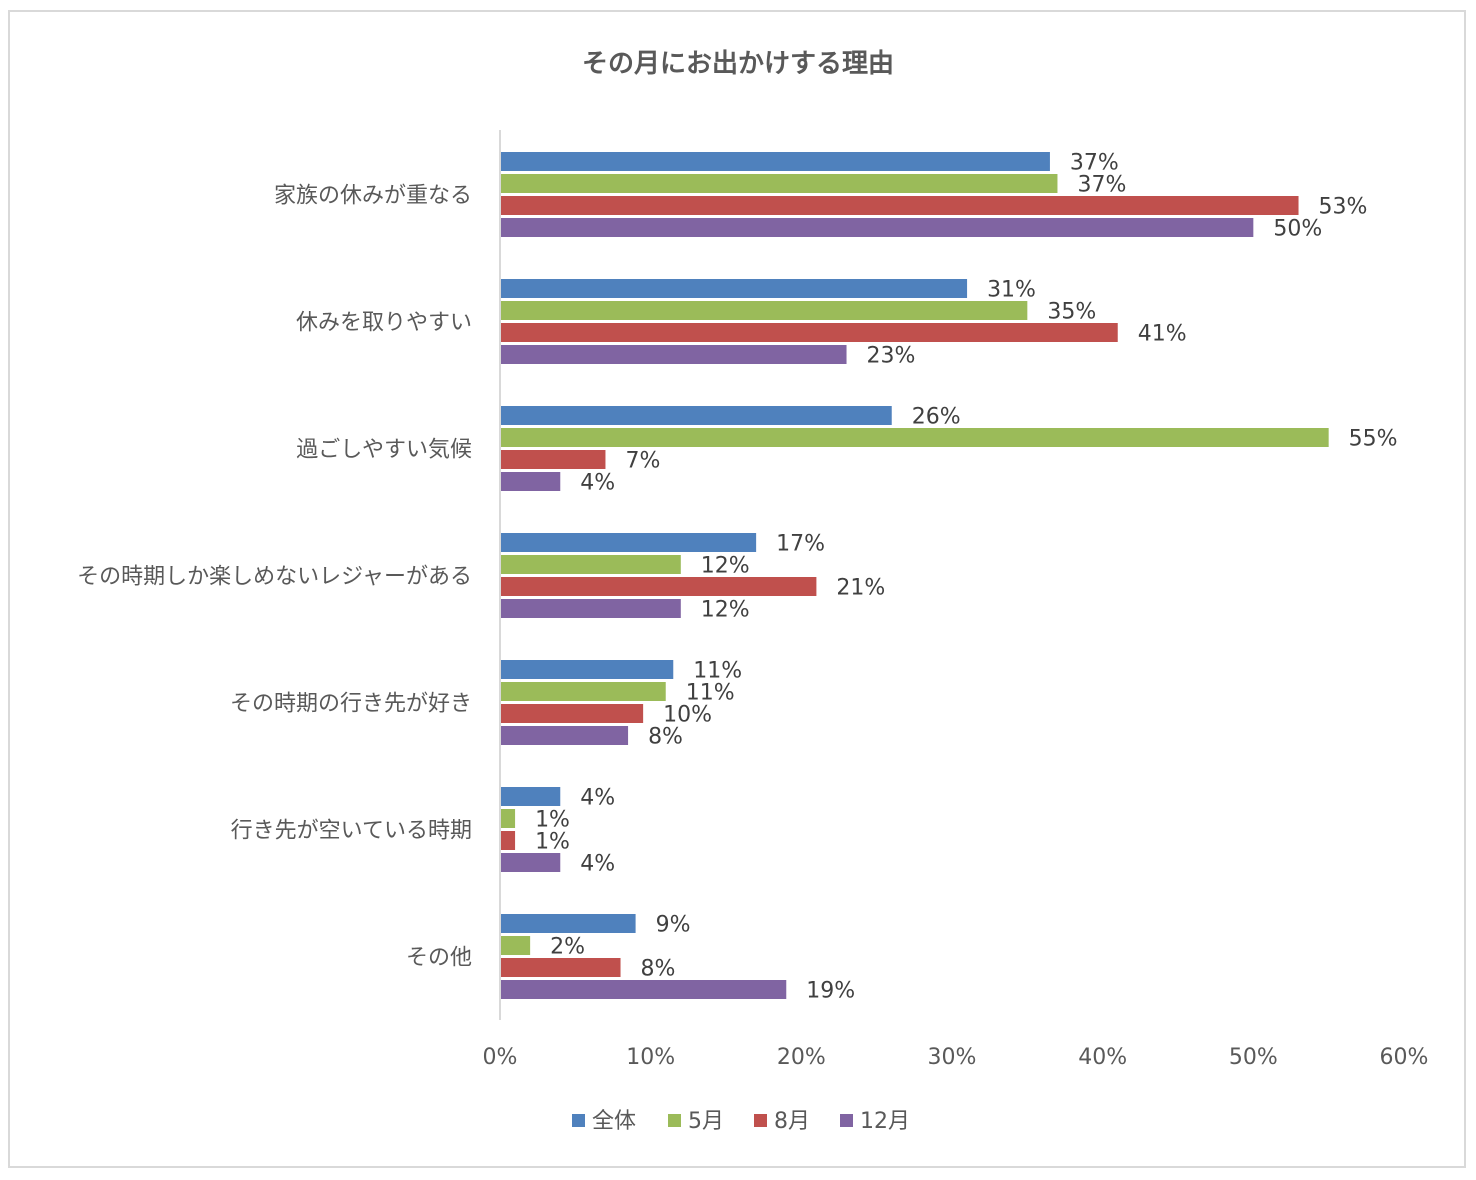  Describe the element at coordinates (885, 1121) in the screenshot. I see `legend-label: 12月` at that location.